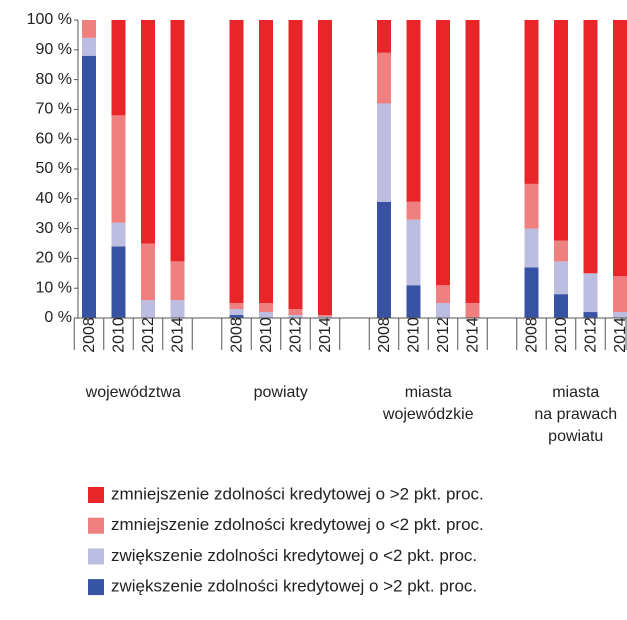 The width and height of the screenshot is (627, 620). What do you see at coordinates (54, 287) in the screenshot?
I see `y-tick-label: 10 %` at bounding box center [54, 287].